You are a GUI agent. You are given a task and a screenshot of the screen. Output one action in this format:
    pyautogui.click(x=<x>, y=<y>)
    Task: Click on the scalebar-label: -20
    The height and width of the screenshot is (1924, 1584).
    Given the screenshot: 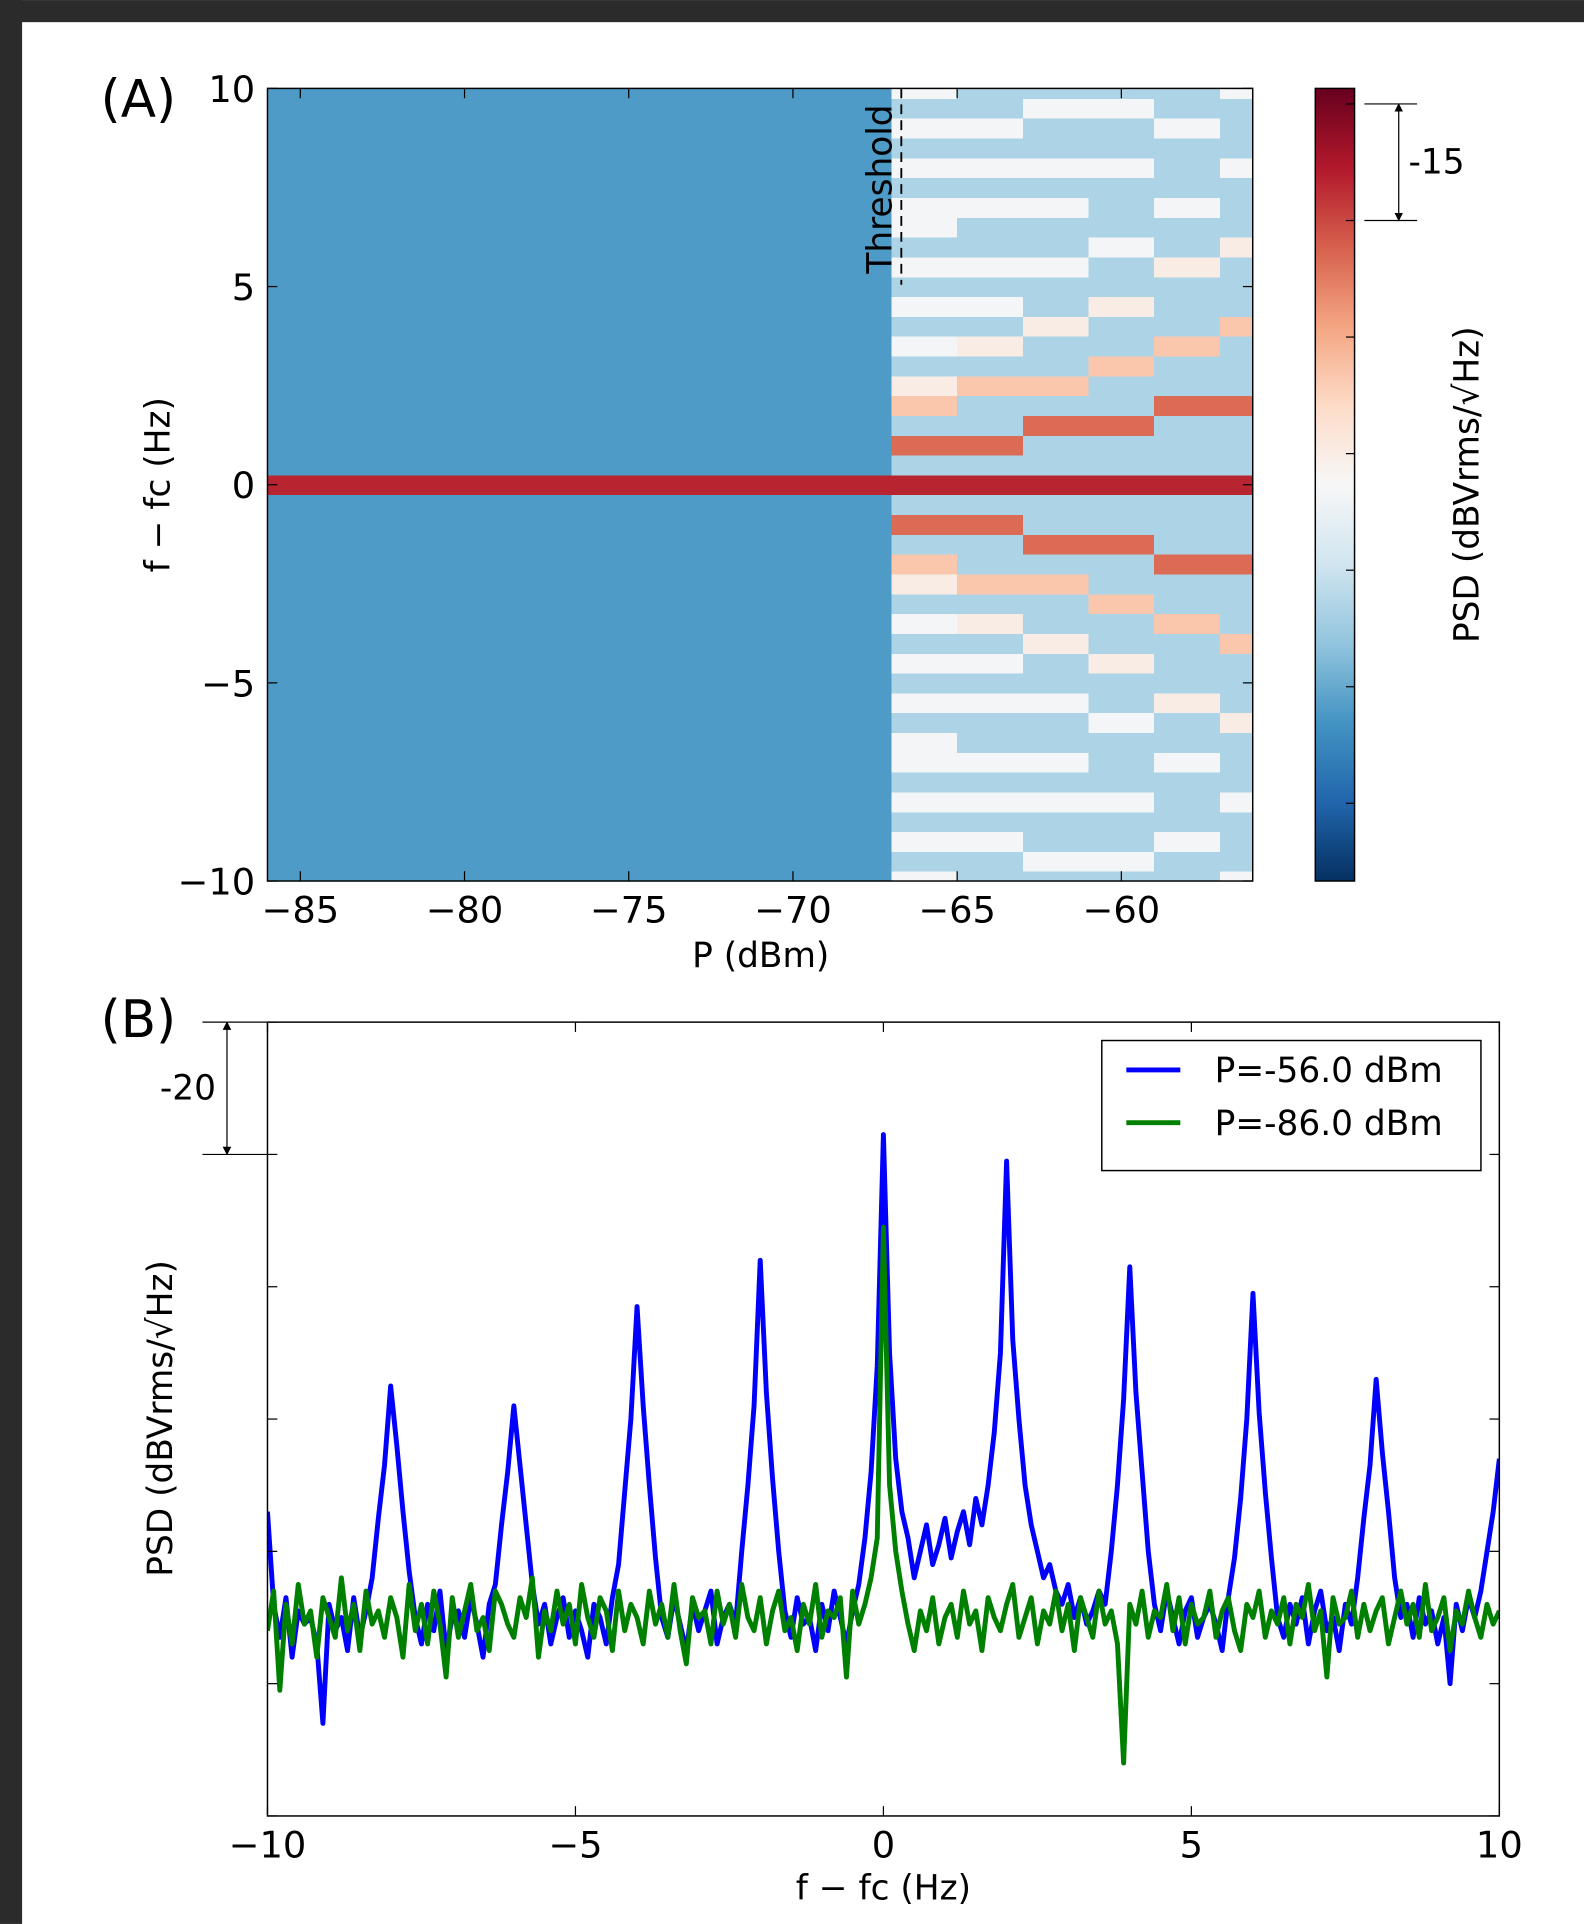 What is the action you would take?
    pyautogui.click(x=188, y=1088)
    